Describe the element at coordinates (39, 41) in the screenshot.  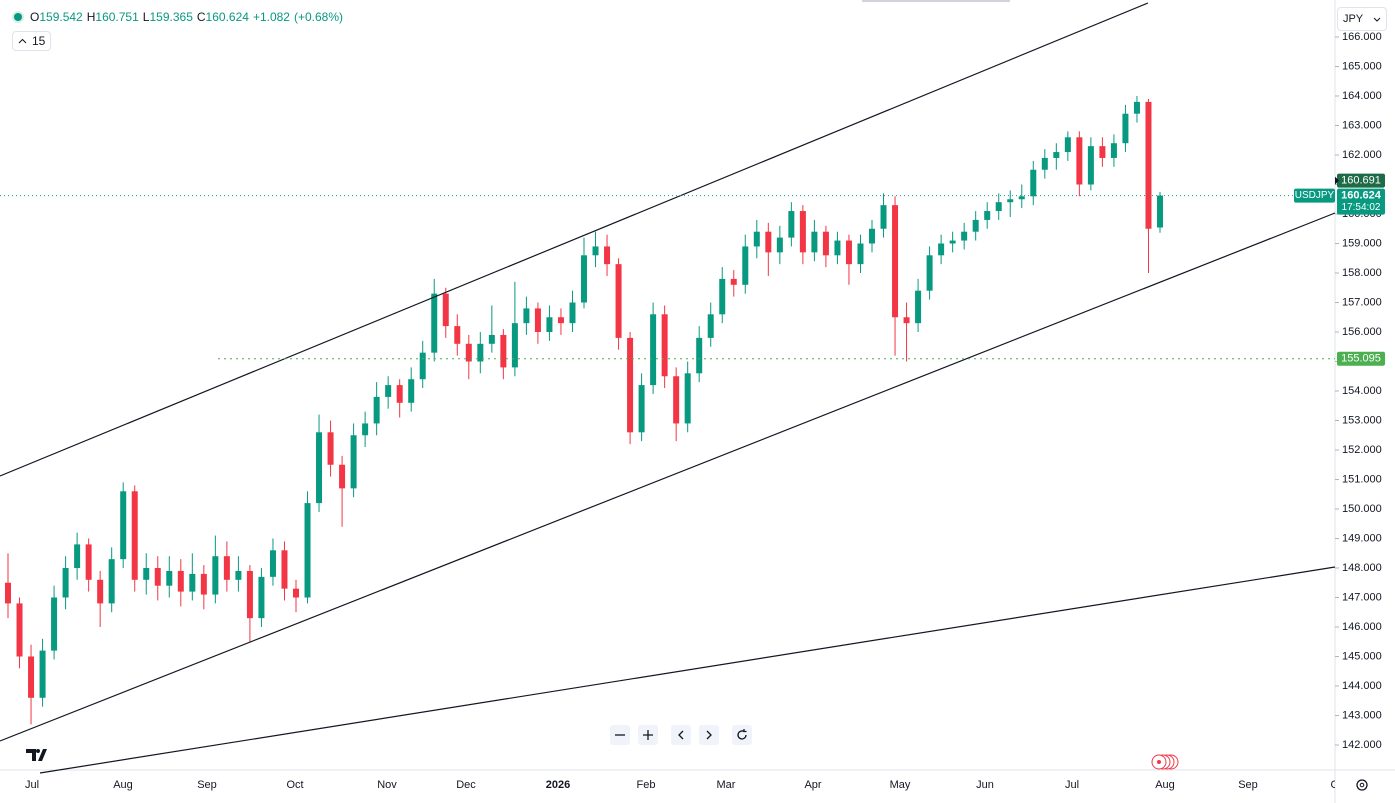
I see `interval: 15` at that location.